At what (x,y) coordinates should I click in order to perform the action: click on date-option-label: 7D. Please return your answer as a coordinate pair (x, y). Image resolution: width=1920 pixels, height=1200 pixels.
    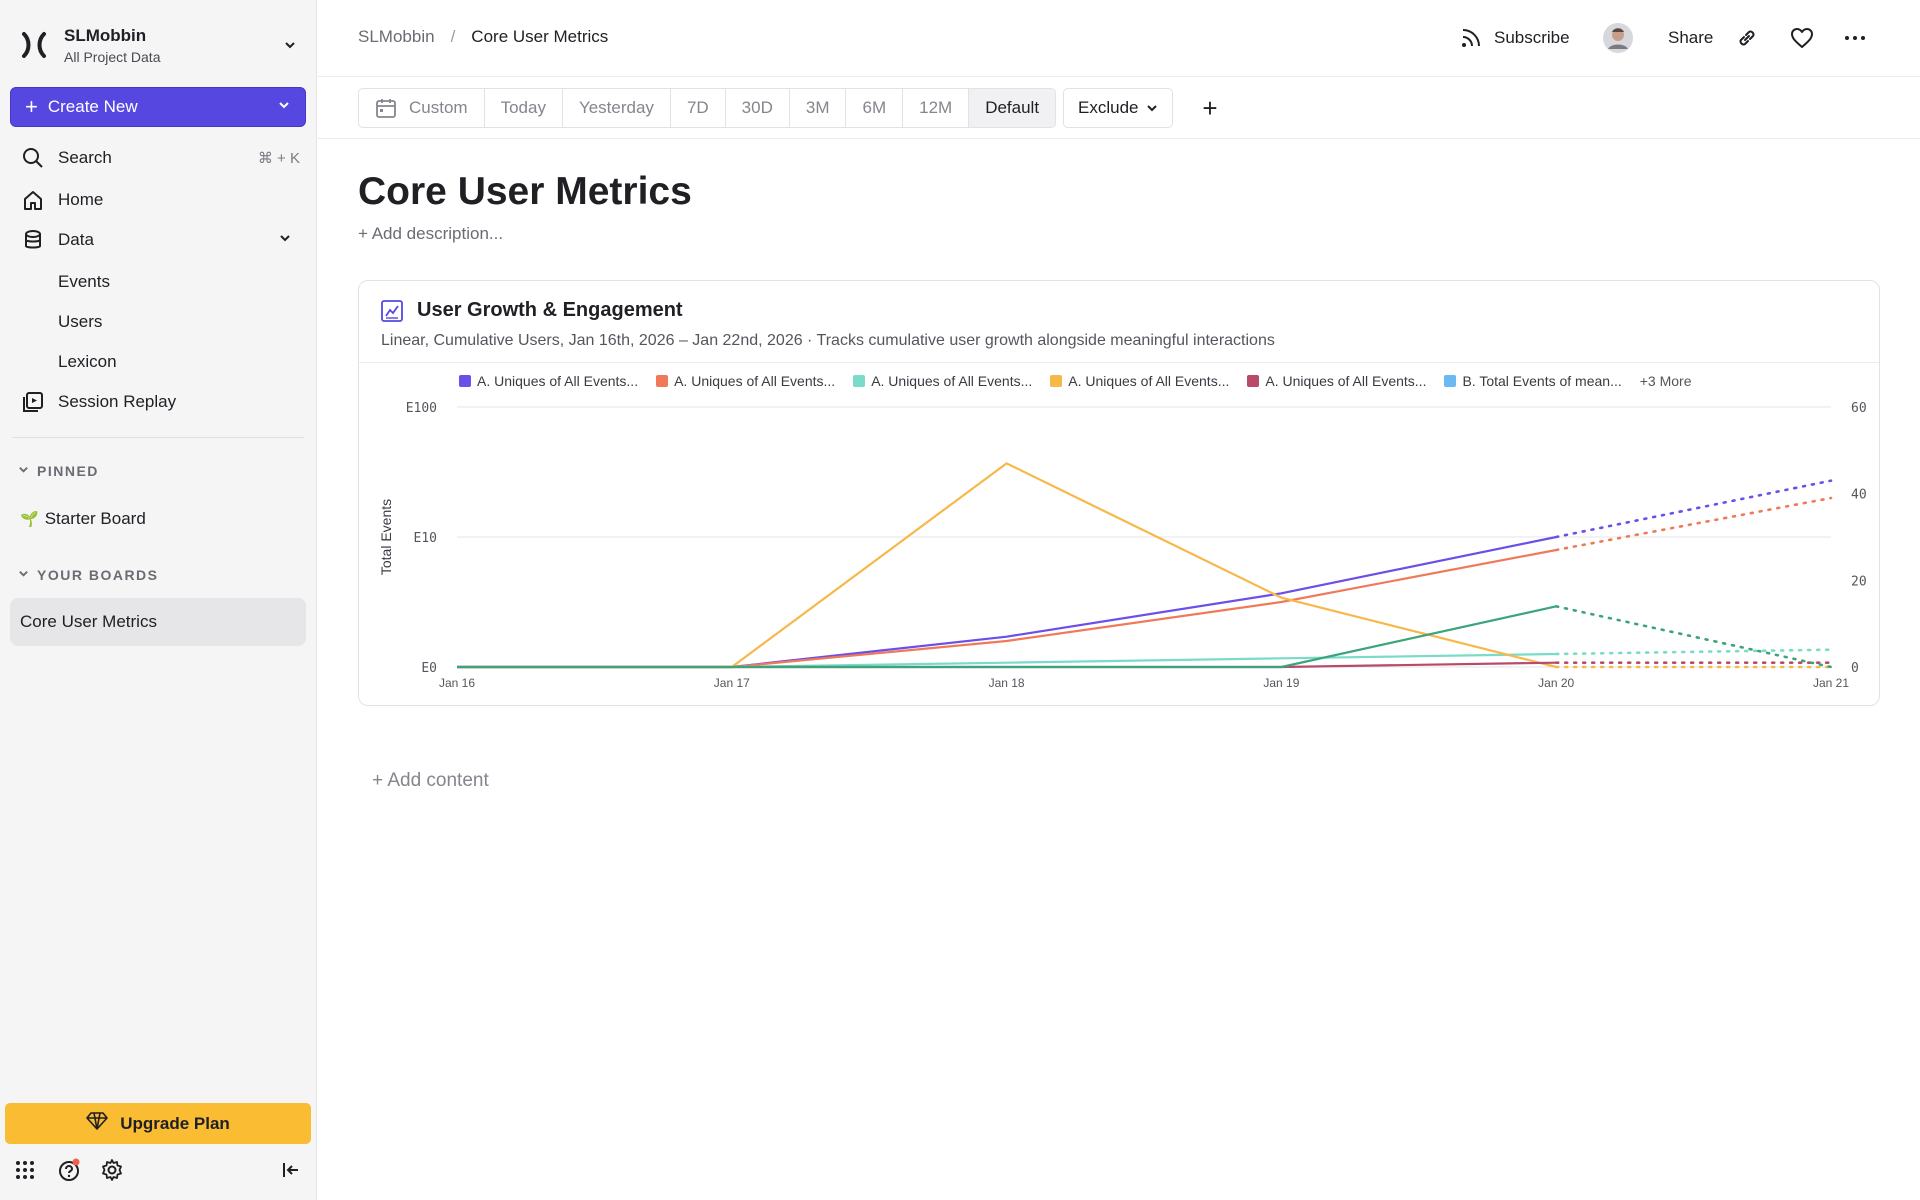
    Looking at the image, I should click on (697, 107).